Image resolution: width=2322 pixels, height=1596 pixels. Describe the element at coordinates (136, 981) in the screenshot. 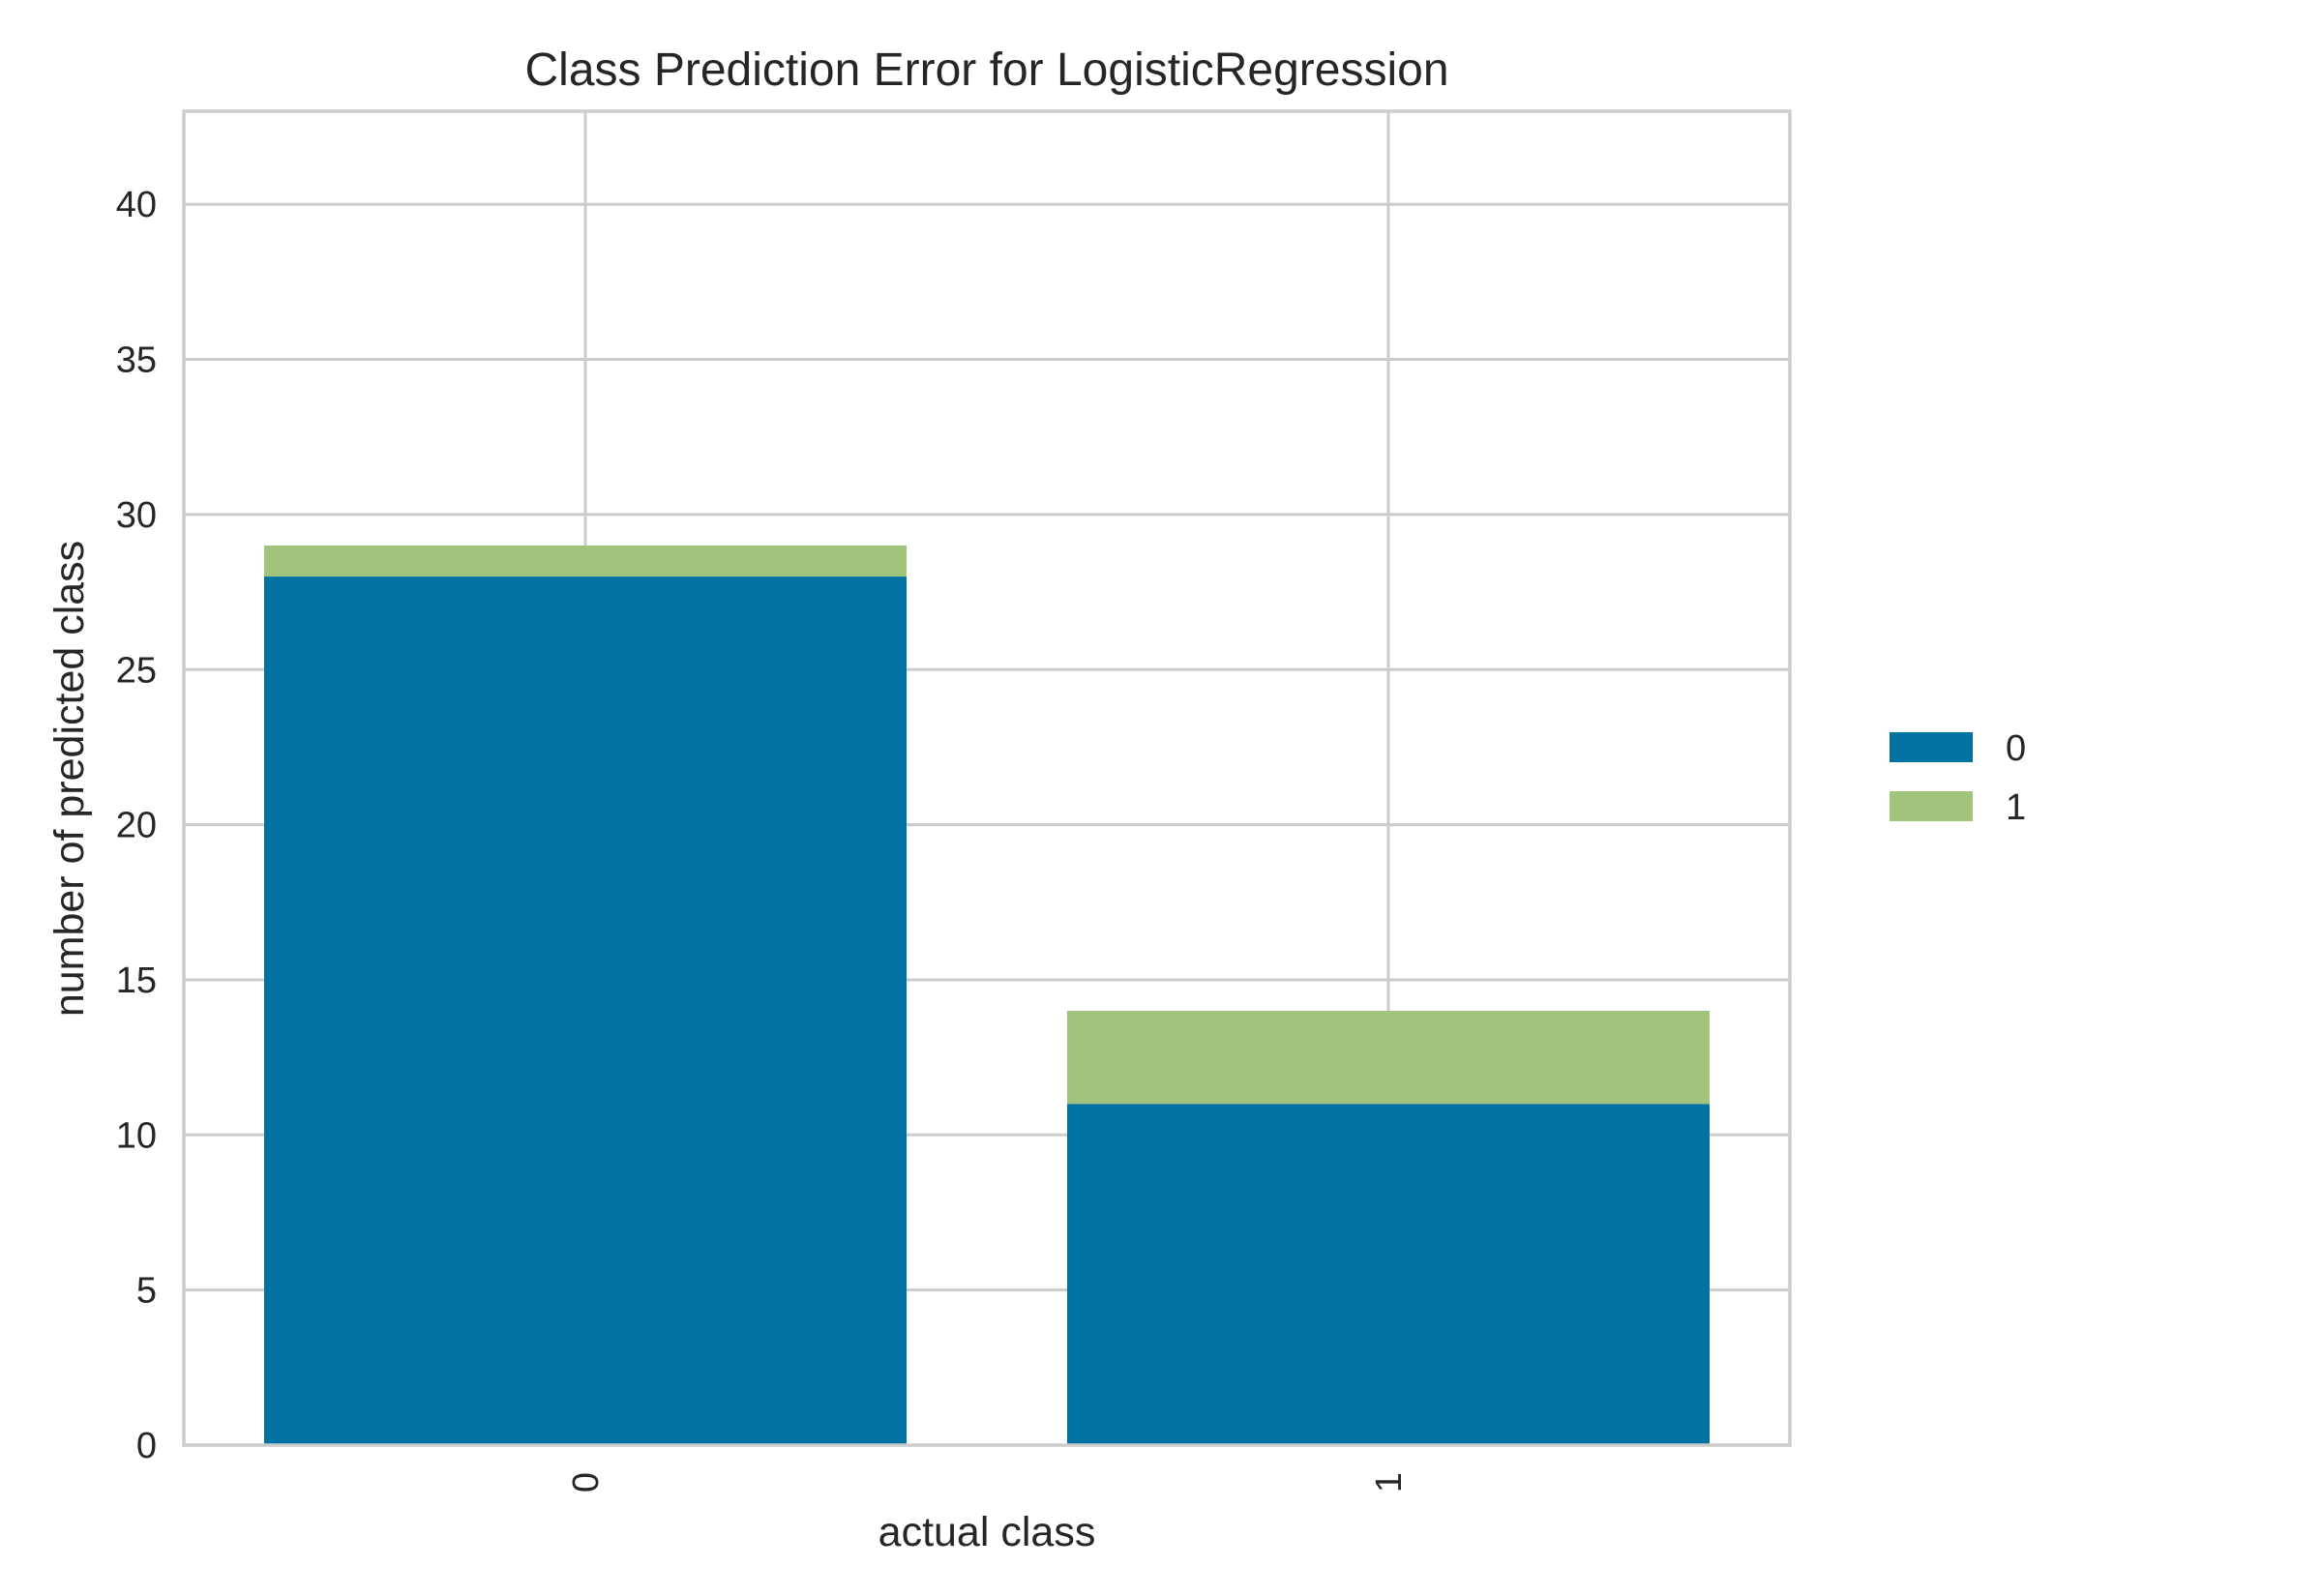

I see `y-tick-label: 15` at that location.